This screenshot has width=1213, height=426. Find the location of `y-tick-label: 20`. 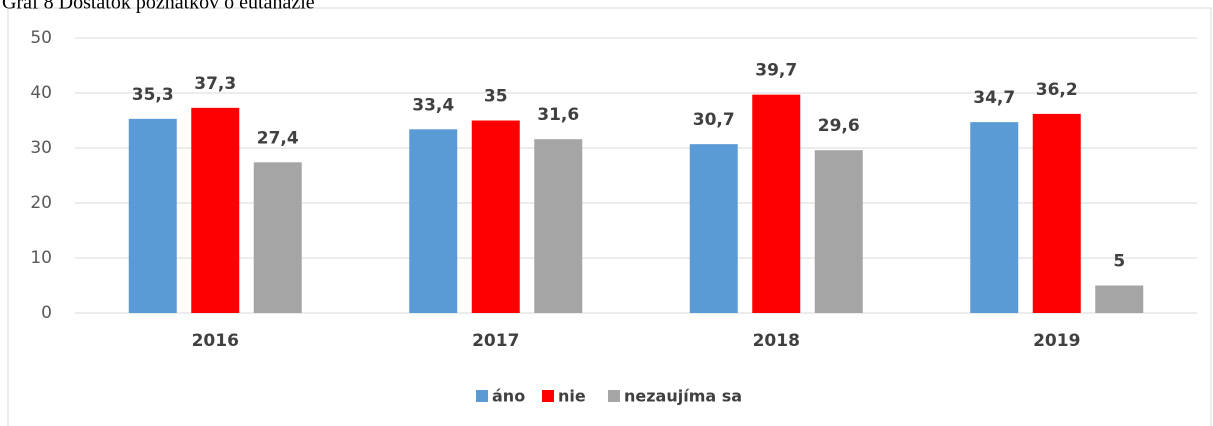

y-tick-label: 20 is located at coordinates (41, 203).